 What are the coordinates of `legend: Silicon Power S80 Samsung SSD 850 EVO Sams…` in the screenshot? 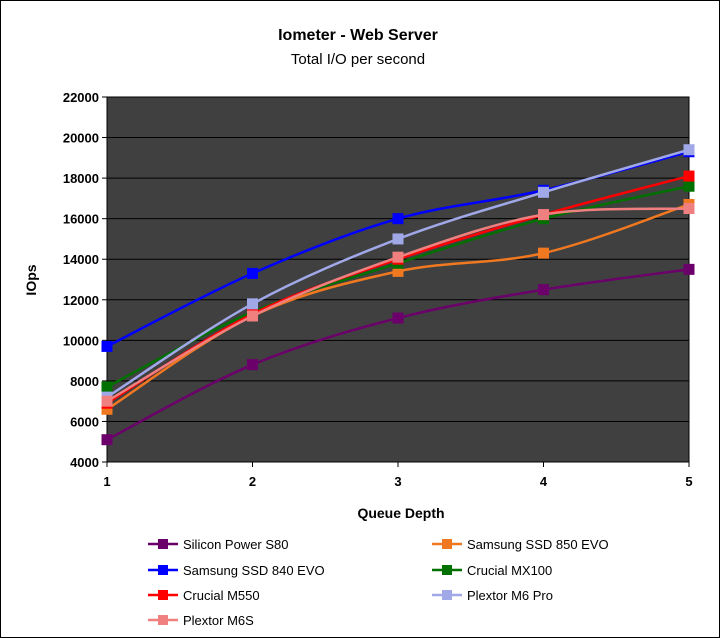 It's located at (378, 582).